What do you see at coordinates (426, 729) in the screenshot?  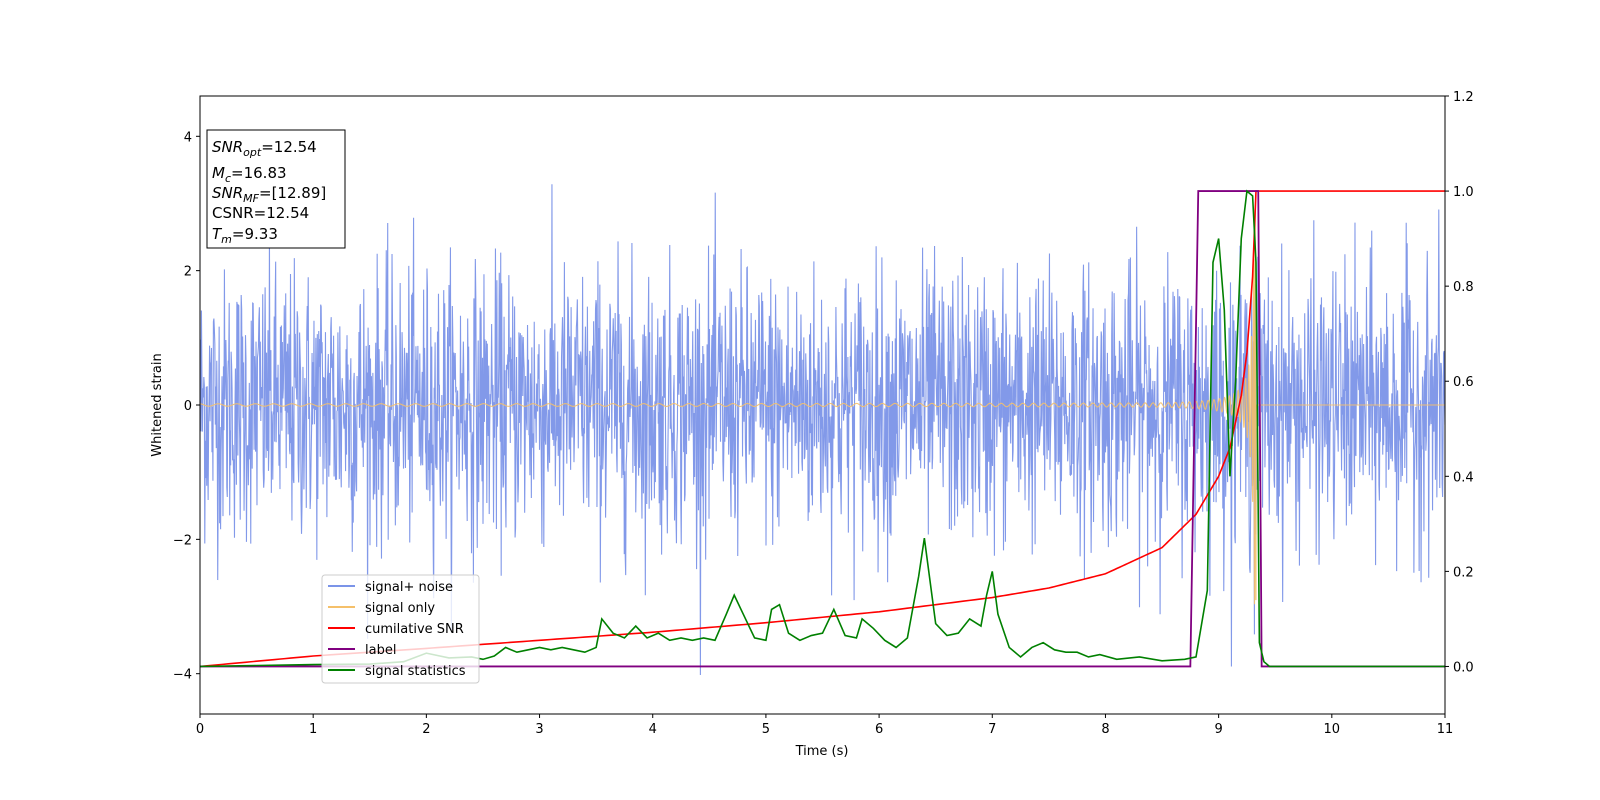 I see `x-tick-label: 2` at bounding box center [426, 729].